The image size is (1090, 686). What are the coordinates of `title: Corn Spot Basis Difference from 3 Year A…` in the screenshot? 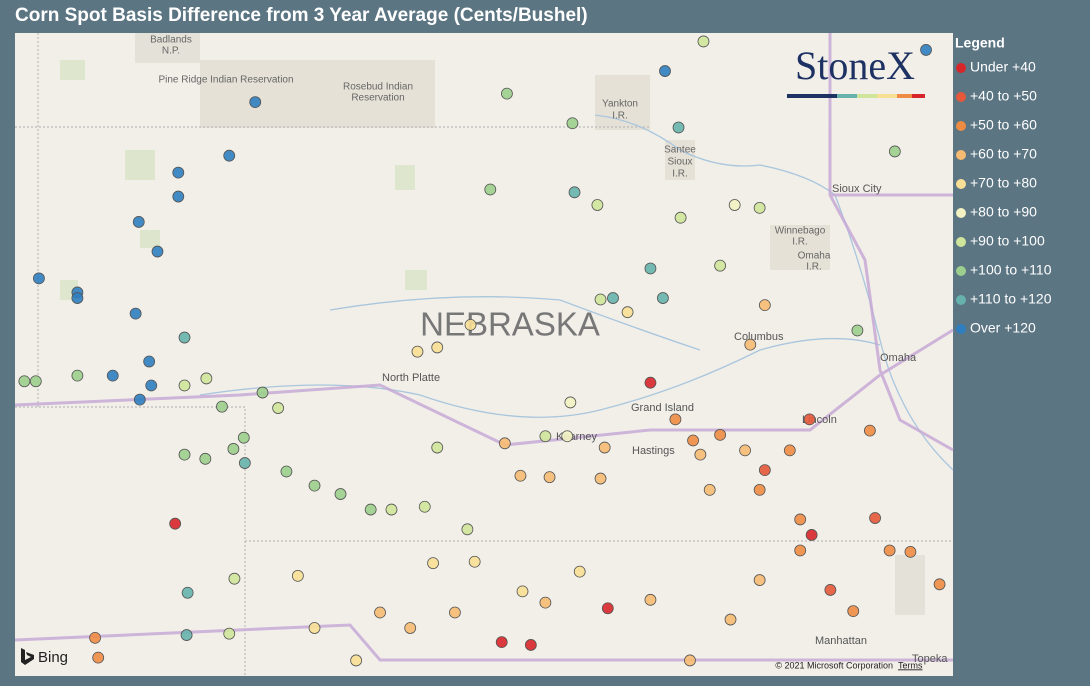 It's located at (301, 15).